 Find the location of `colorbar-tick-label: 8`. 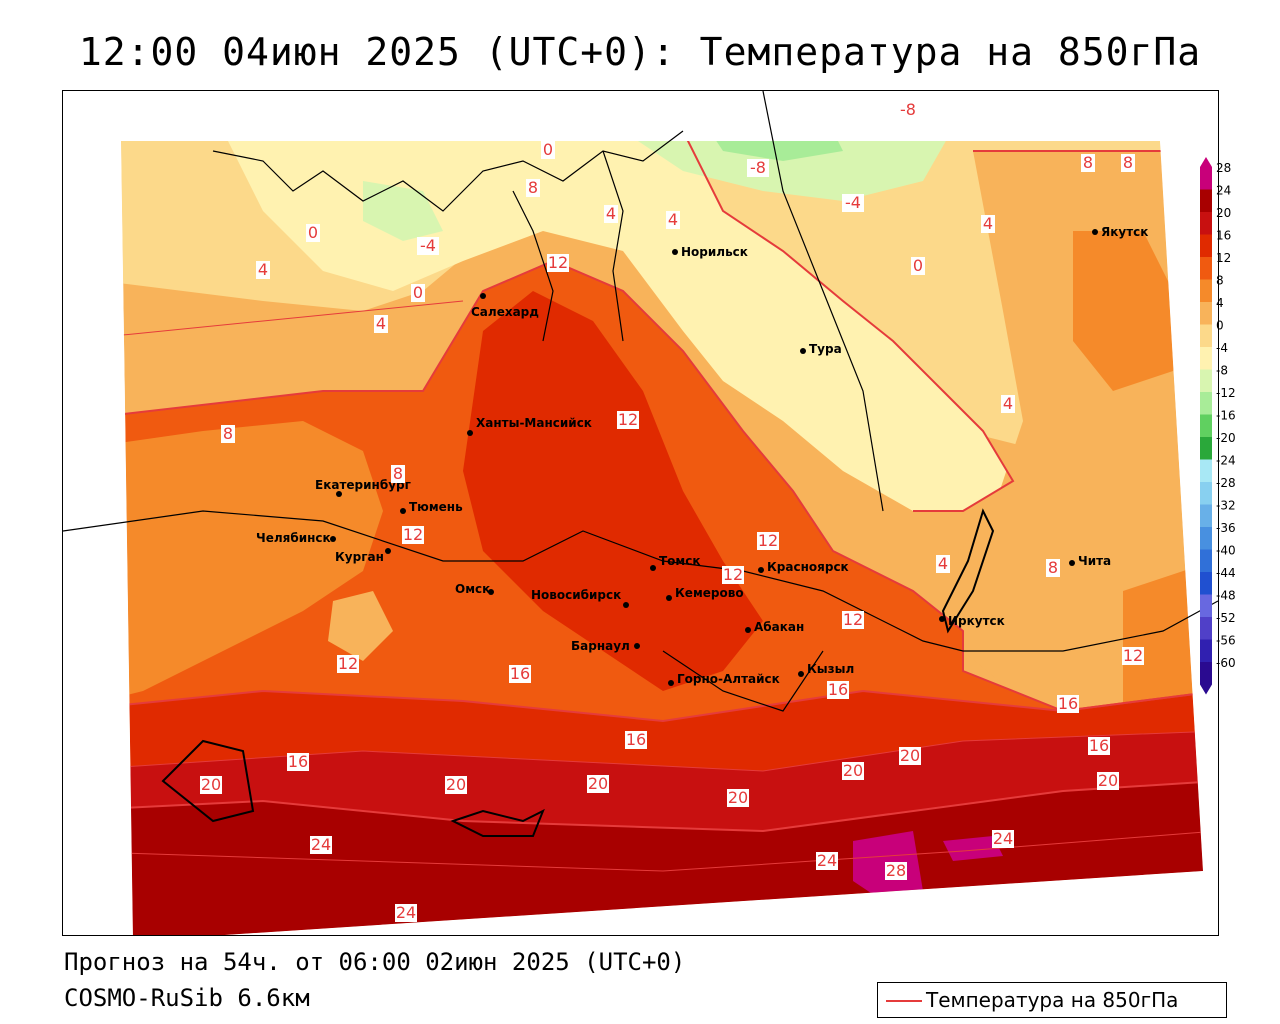

colorbar-tick-label: 8 is located at coordinates (1220, 281).